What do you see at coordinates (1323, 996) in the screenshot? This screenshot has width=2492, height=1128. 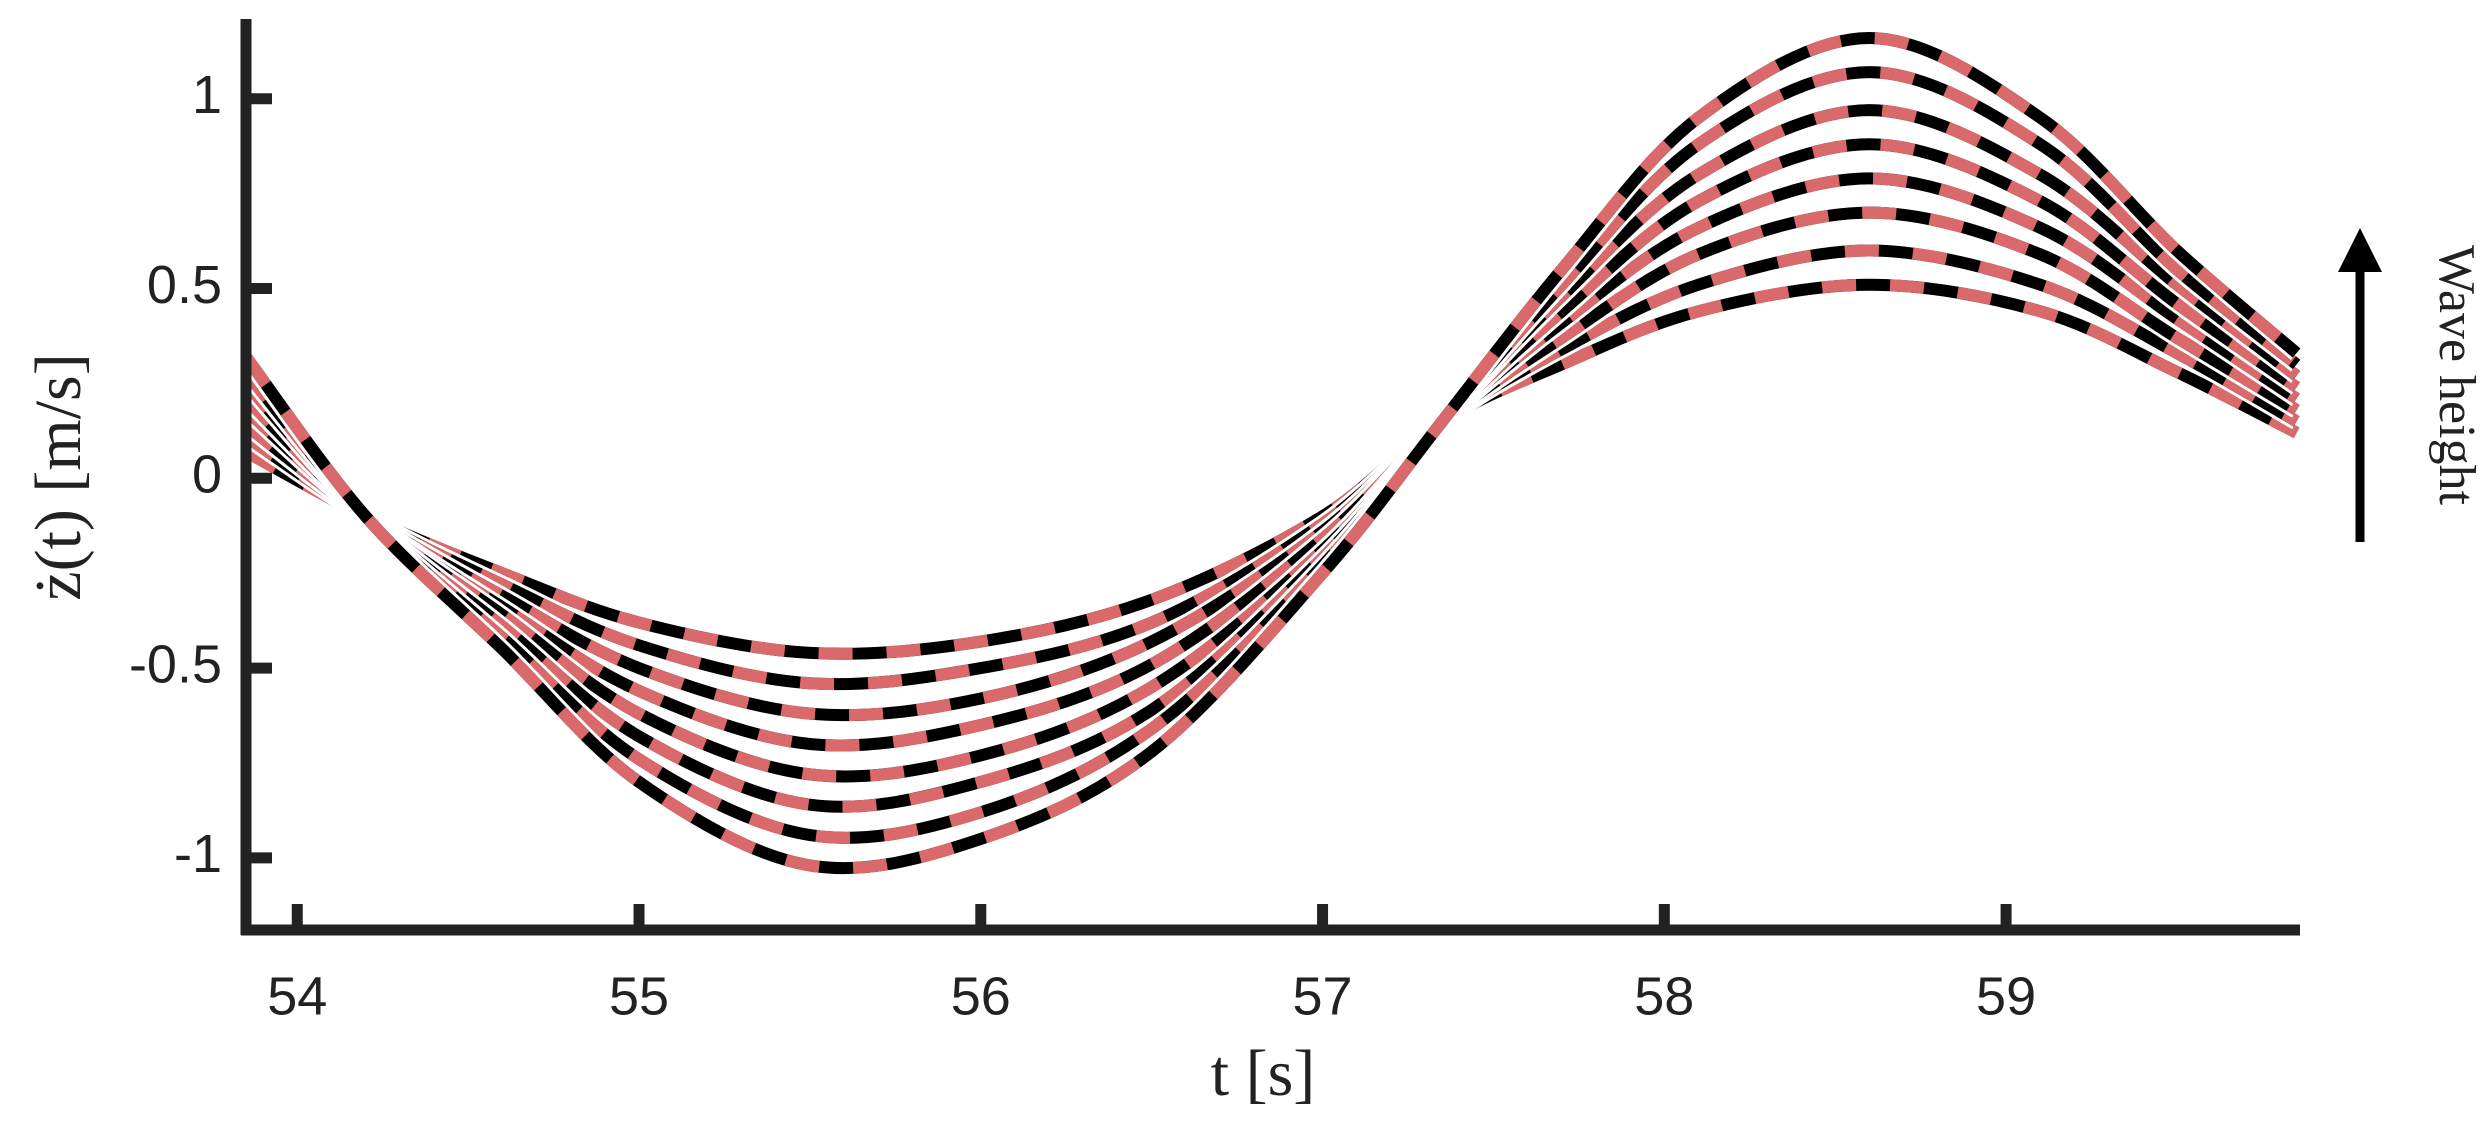 I see `x-tick-label: 57` at bounding box center [1323, 996].